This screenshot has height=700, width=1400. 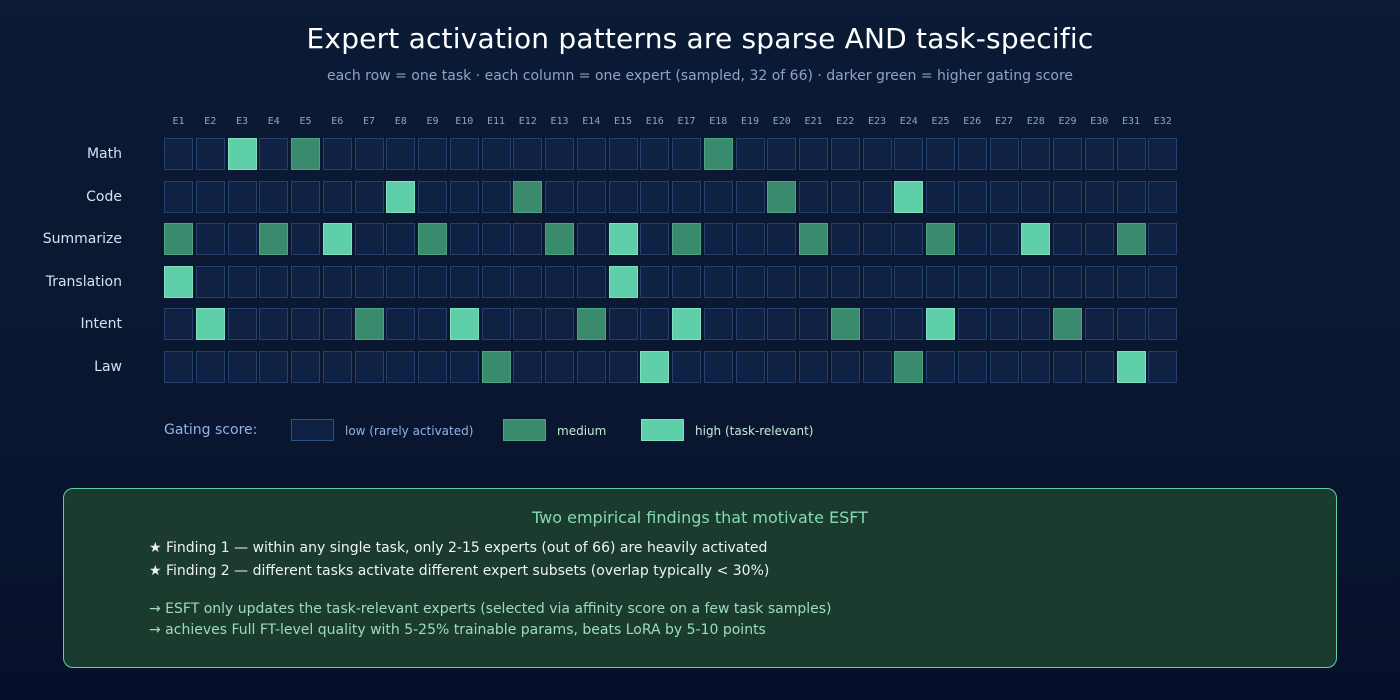 What do you see at coordinates (782, 154) in the screenshot?
I see `heatmap-cell-math-e20` at bounding box center [782, 154].